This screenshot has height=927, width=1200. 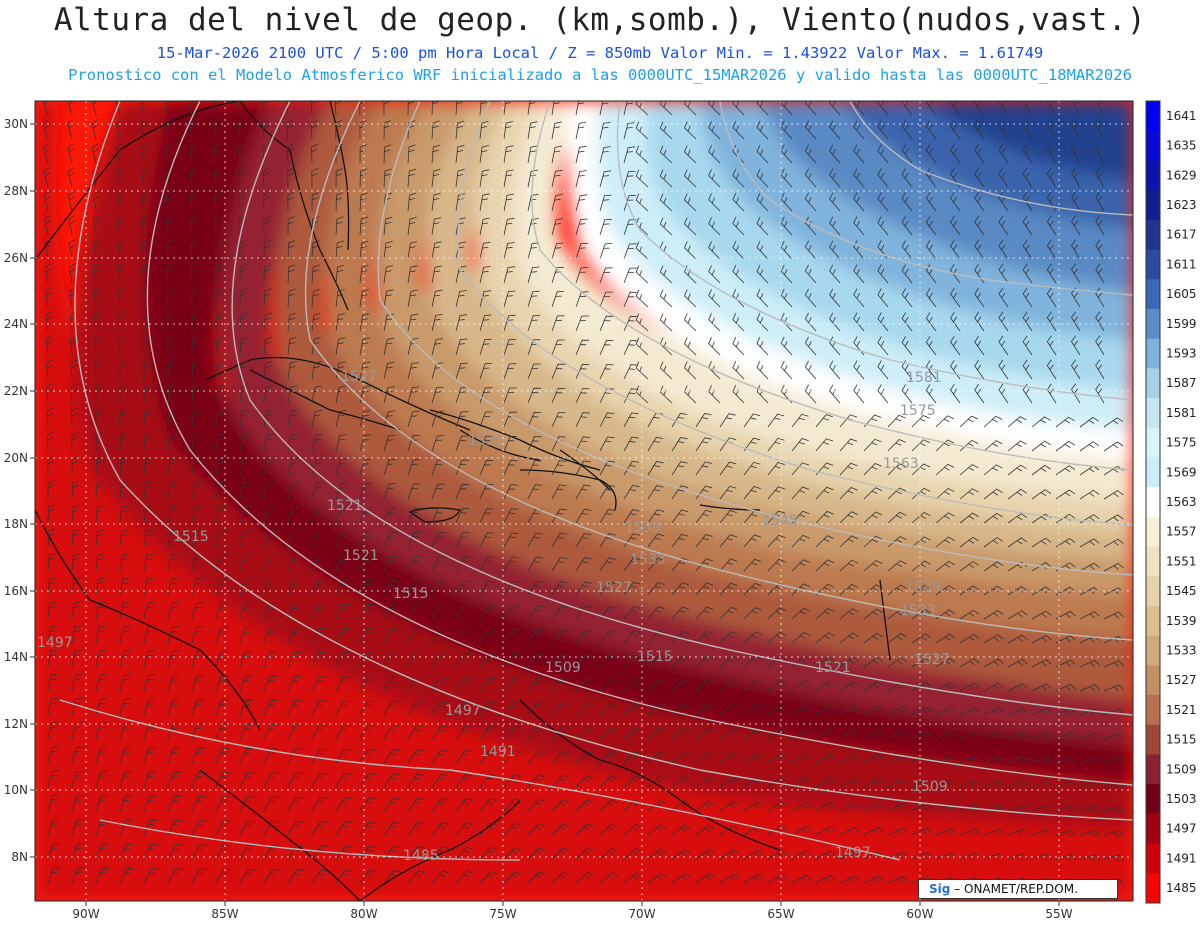 I want to click on contour-label: 1575, so click(x=918, y=411).